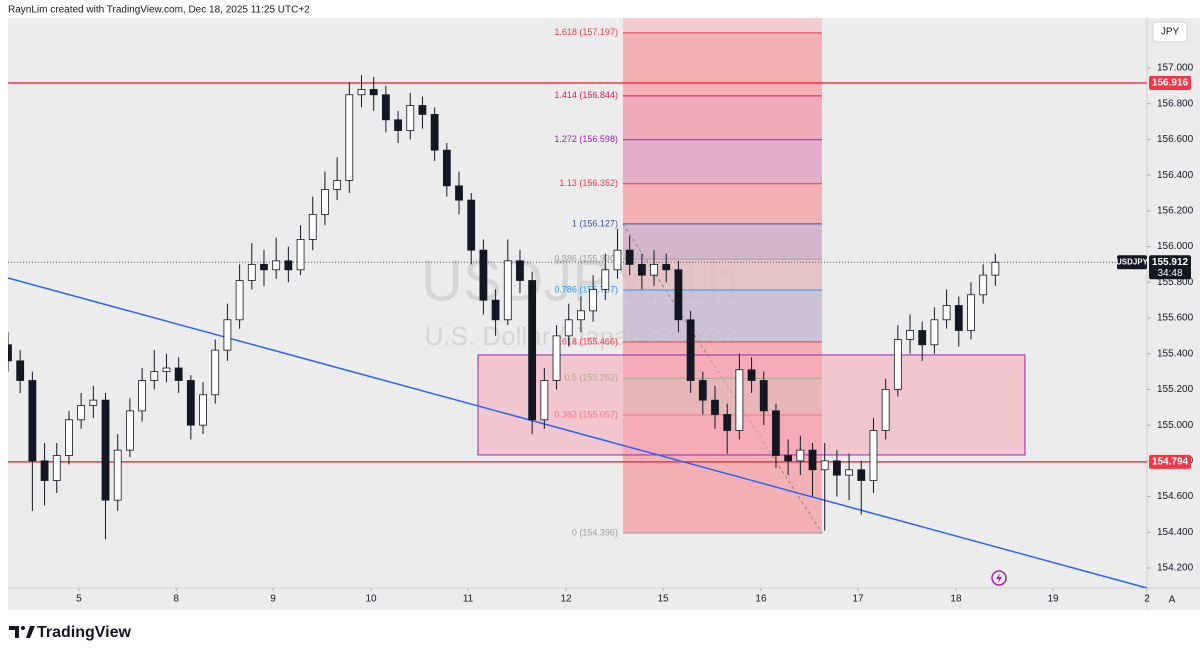 This screenshot has width=1200, height=654. Describe the element at coordinates (999, 578) in the screenshot. I see `alert-icon` at that location.